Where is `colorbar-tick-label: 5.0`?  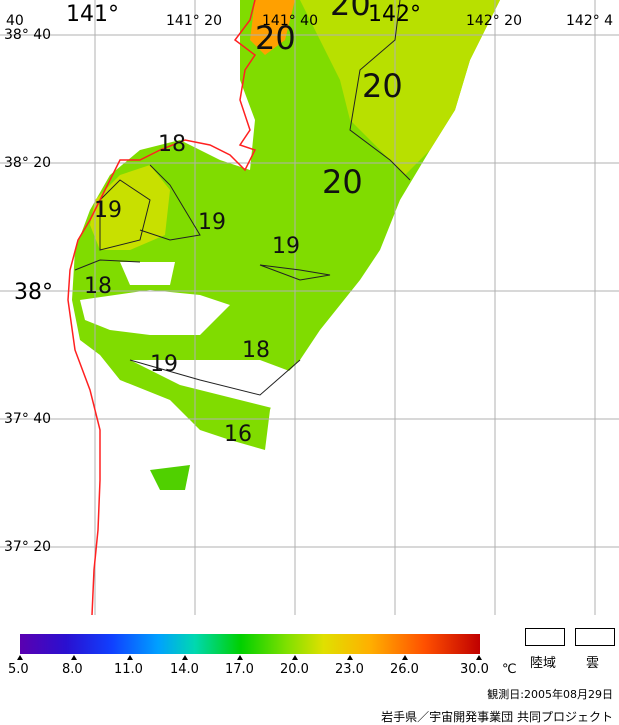
colorbar-tick-label: 5.0 is located at coordinates (18, 669).